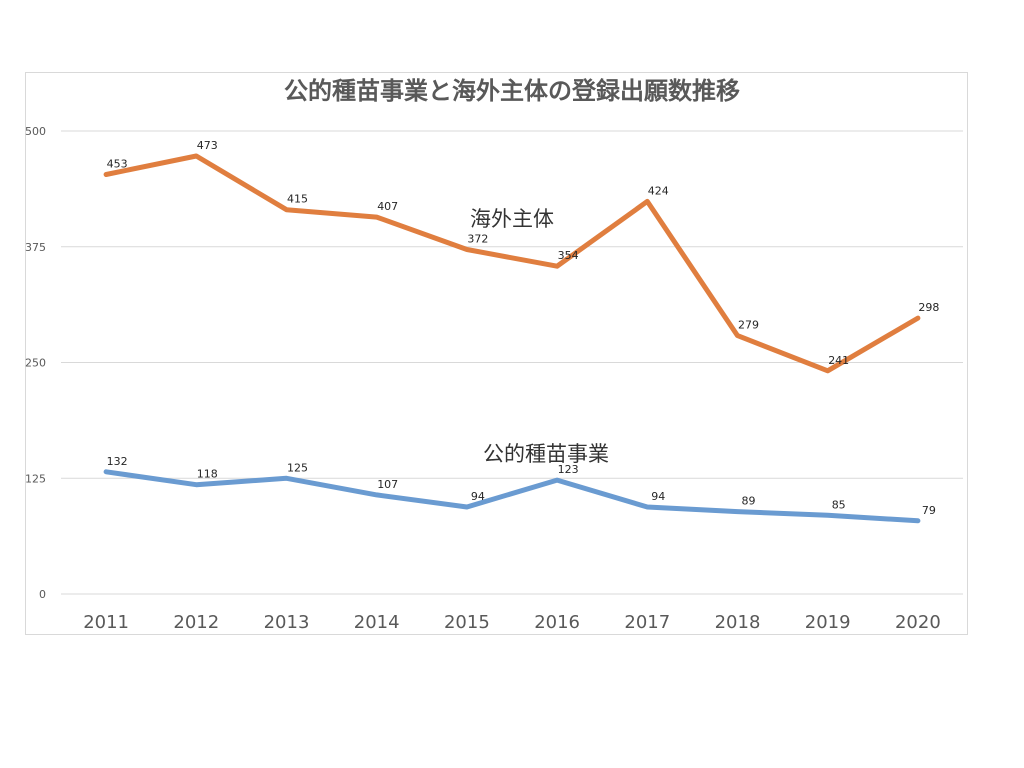  Describe the element at coordinates (738, 622) in the screenshot. I see `x-tick-label: 2018` at that location.